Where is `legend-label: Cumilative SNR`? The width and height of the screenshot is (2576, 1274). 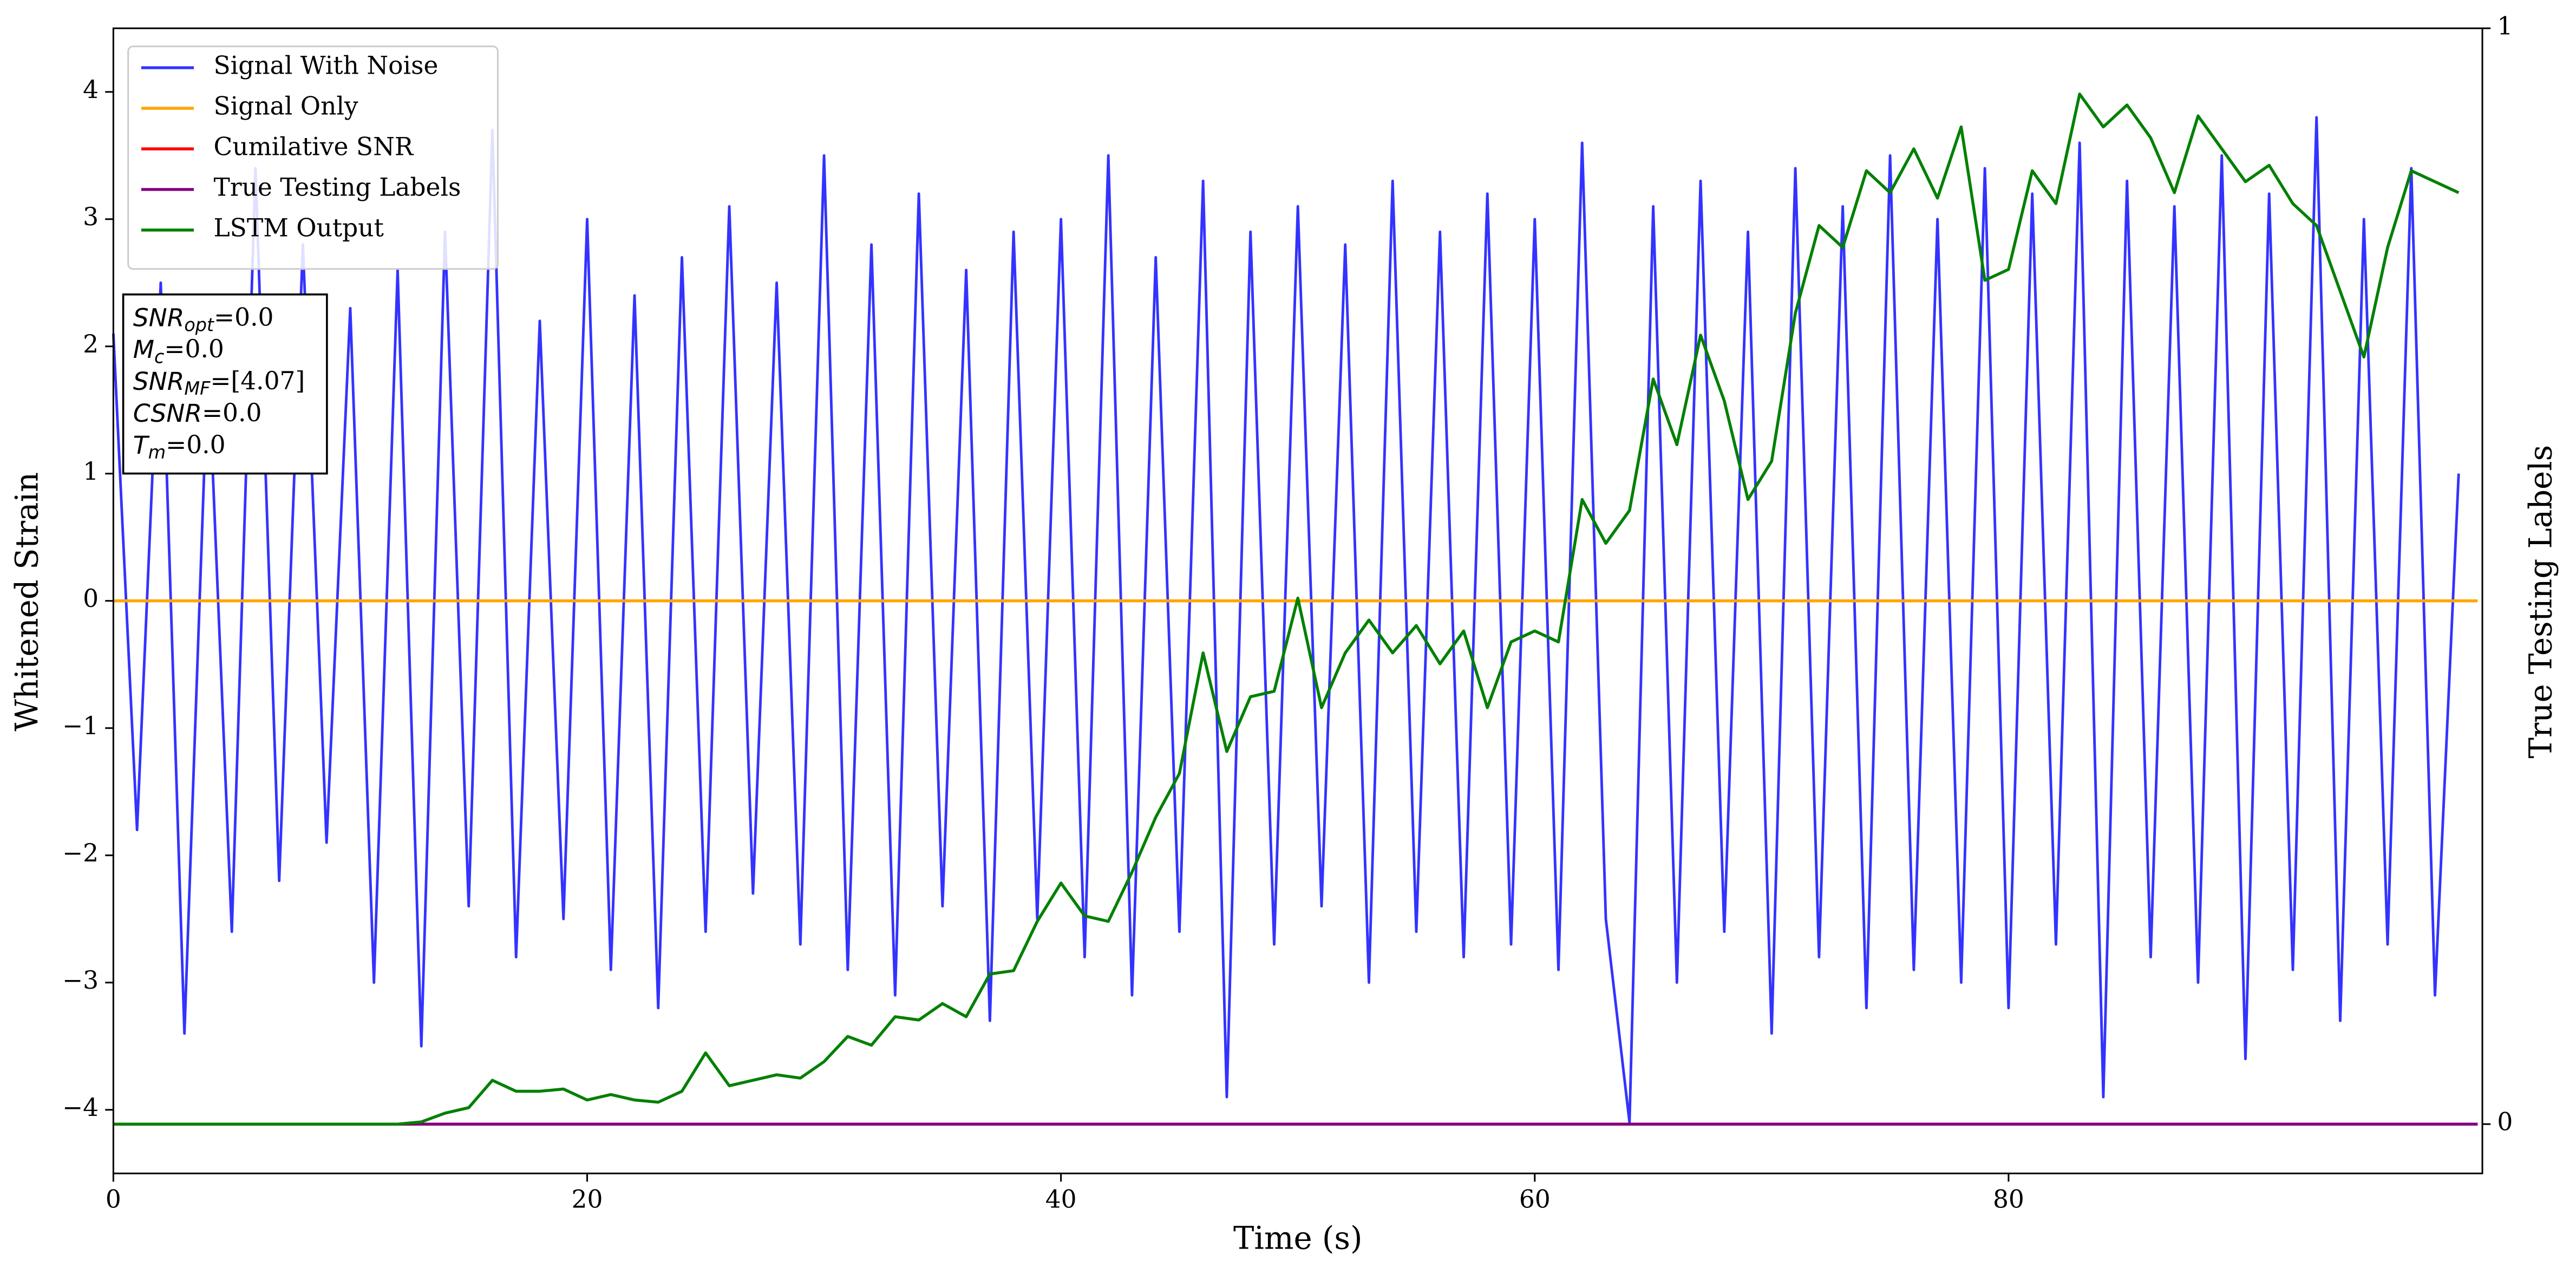 legend-label: Cumilative SNR is located at coordinates (313, 146).